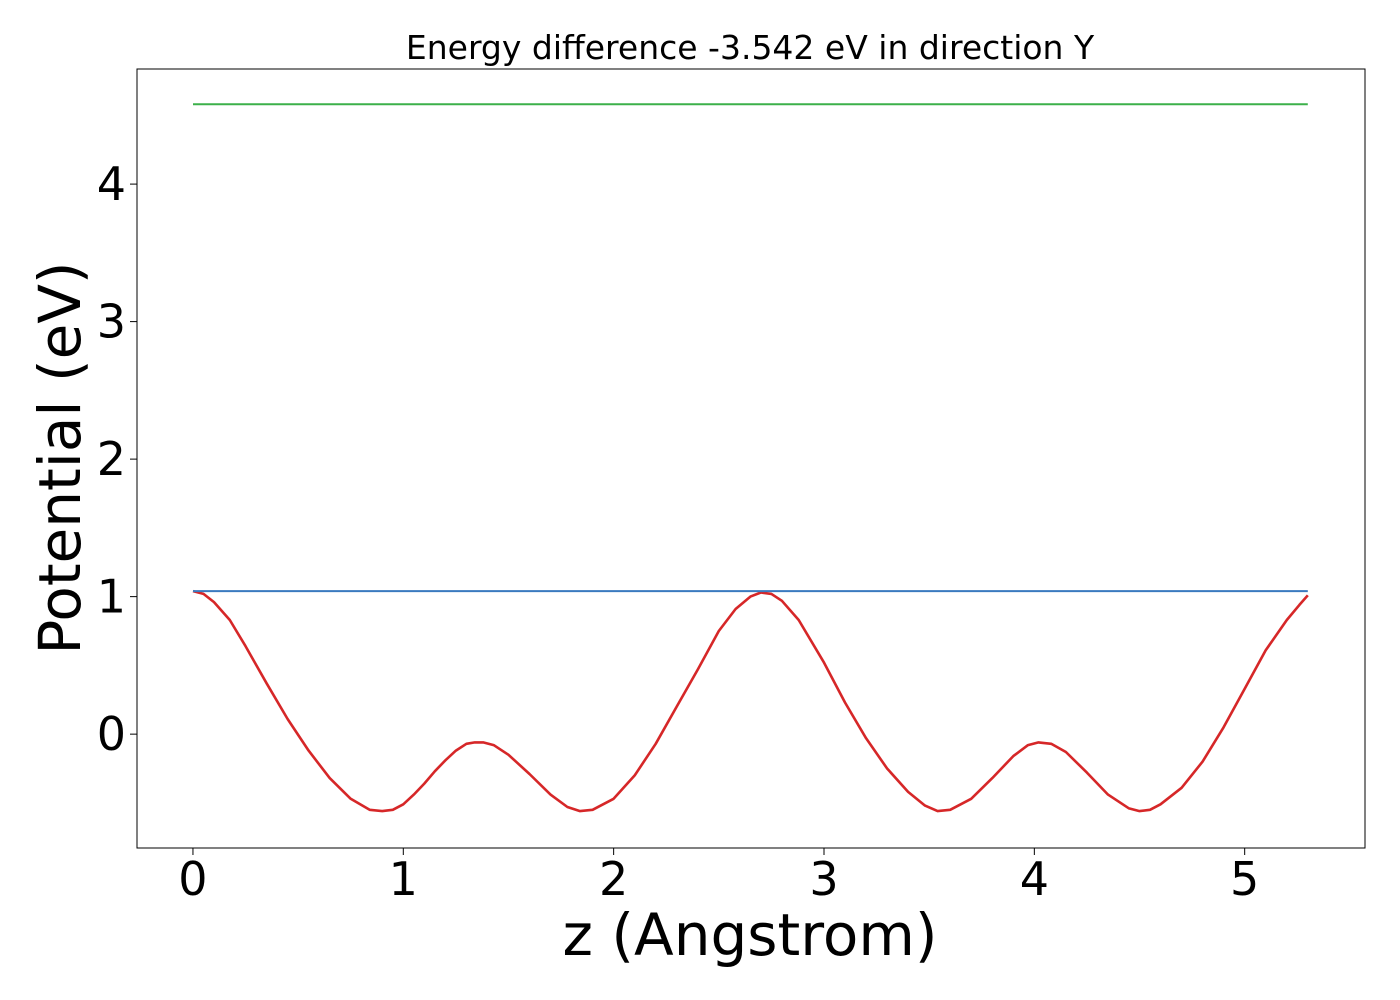 The width and height of the screenshot is (1400, 1000). I want to click on x-tick-label: 0, so click(192, 879).